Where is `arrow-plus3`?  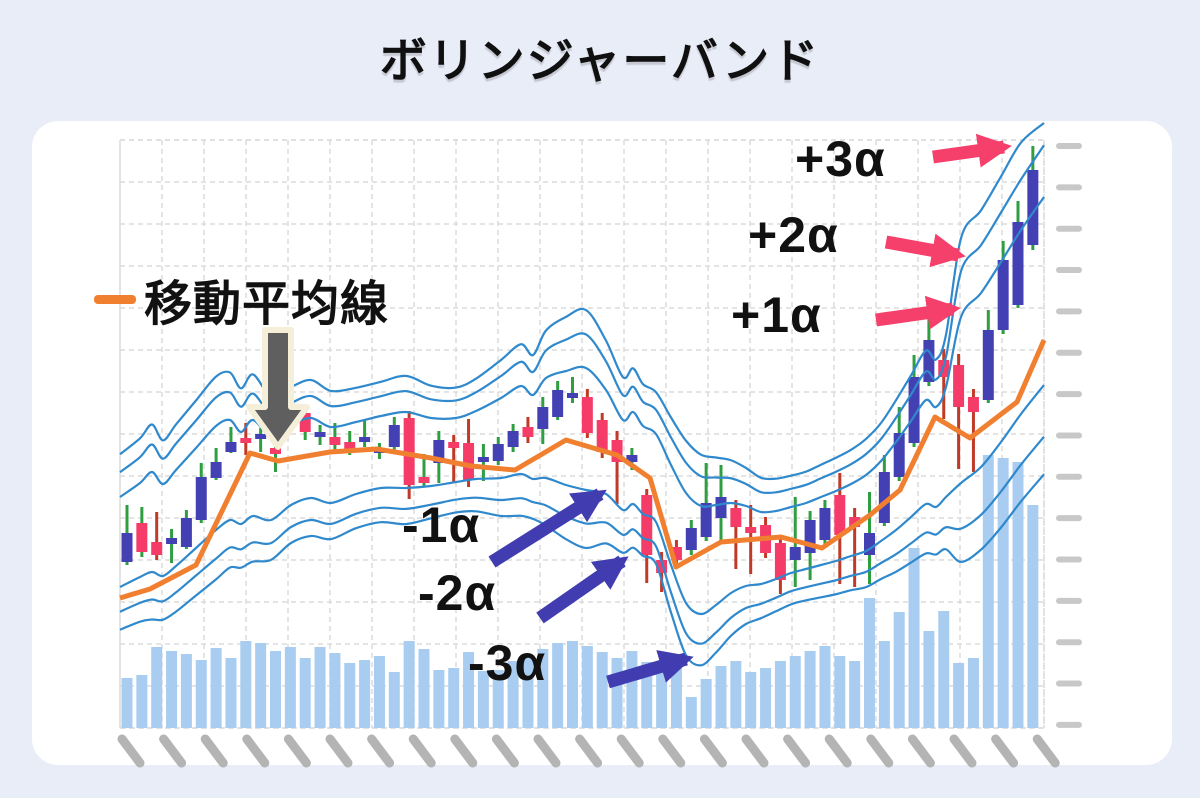
arrow-plus3 is located at coordinates (972, 150).